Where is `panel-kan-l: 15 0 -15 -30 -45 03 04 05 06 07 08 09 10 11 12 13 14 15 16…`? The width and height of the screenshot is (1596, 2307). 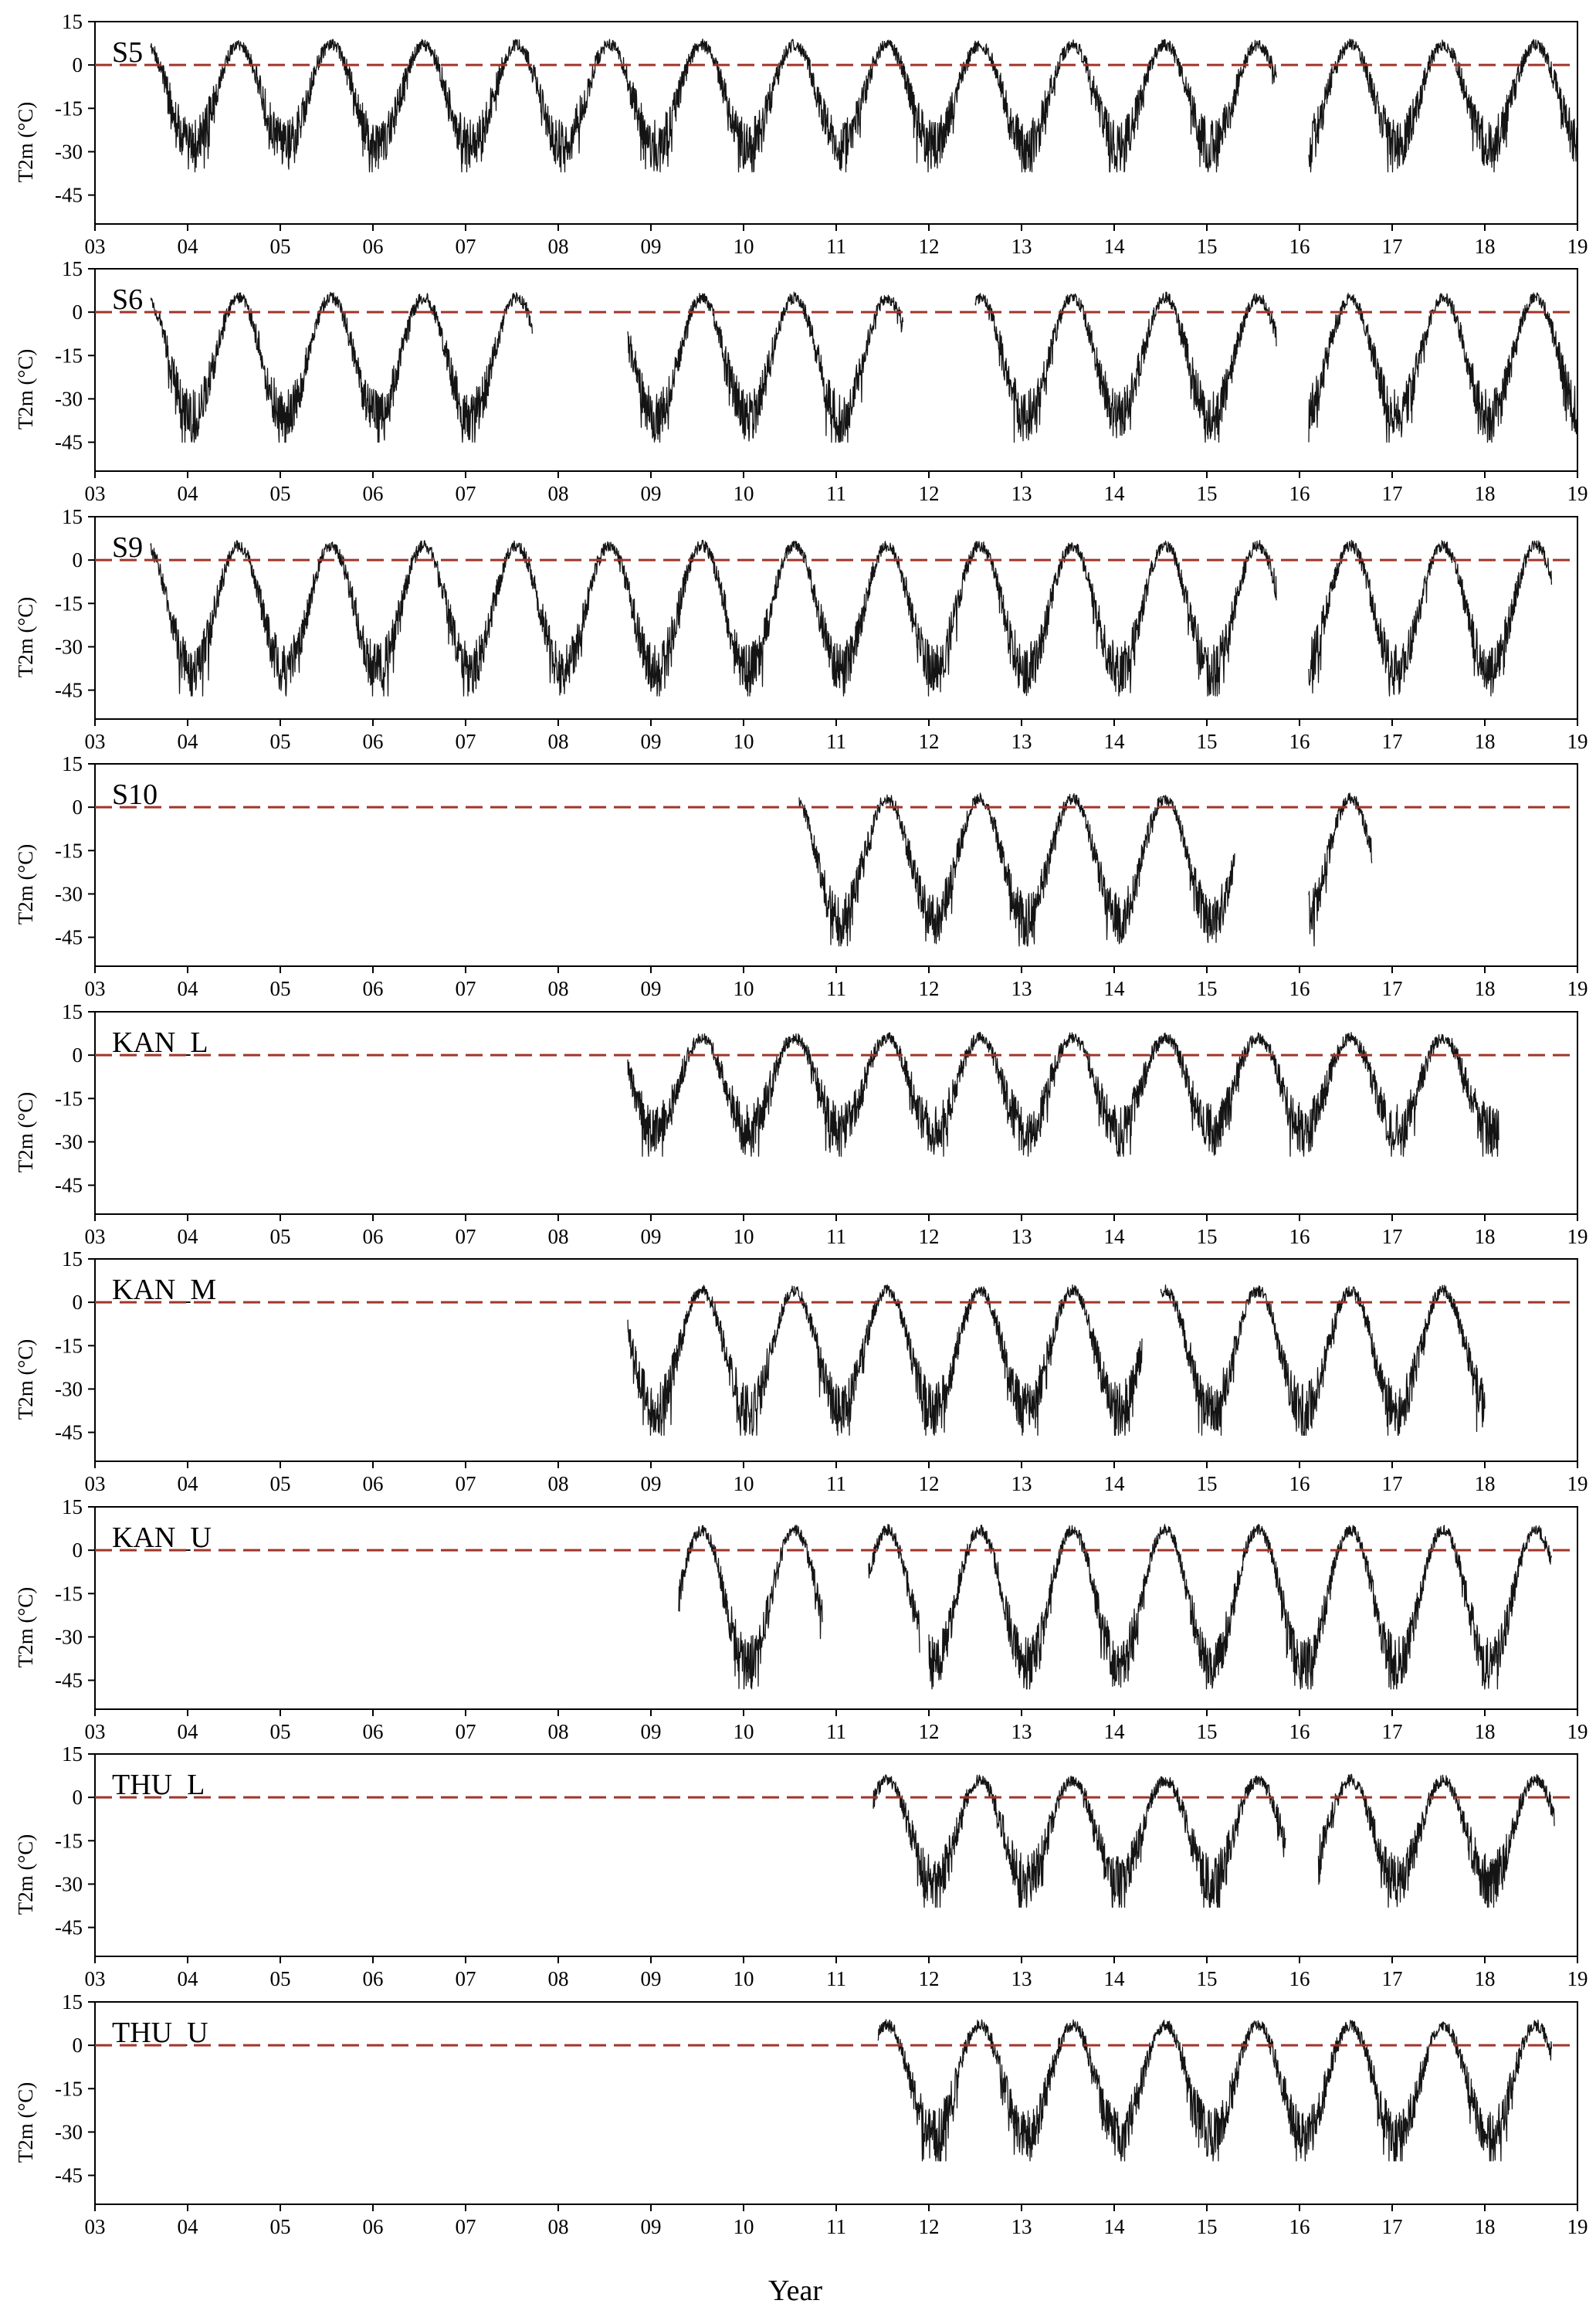
panel-kan-l: 15 0 -15 -30 -45 03 04 05 06 07 08 09 10 11 12 13 14 15 16… is located at coordinates (801, 1124).